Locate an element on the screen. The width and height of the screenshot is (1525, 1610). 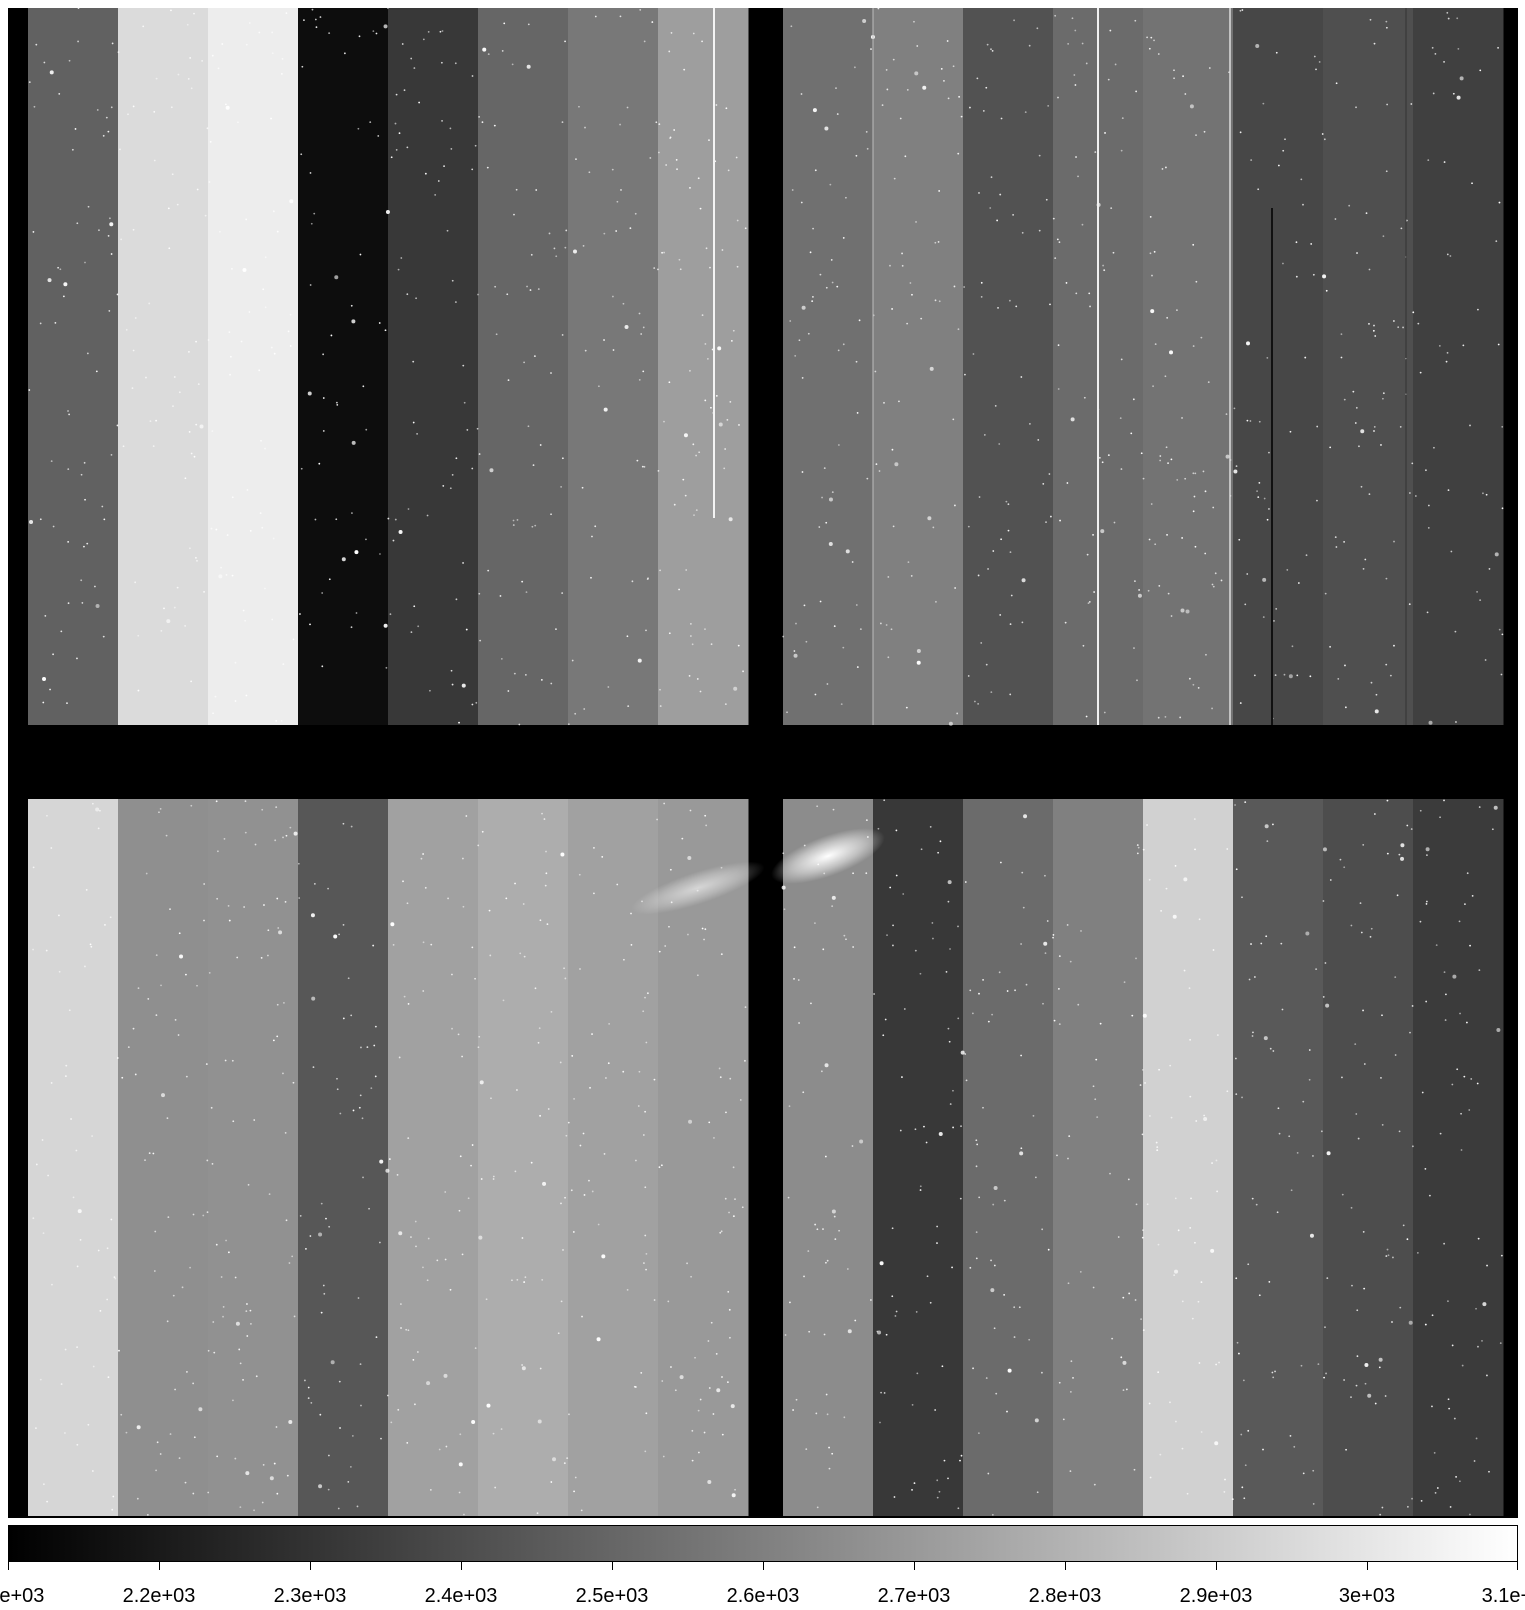
galaxy-halo is located at coordinates (698, 888).